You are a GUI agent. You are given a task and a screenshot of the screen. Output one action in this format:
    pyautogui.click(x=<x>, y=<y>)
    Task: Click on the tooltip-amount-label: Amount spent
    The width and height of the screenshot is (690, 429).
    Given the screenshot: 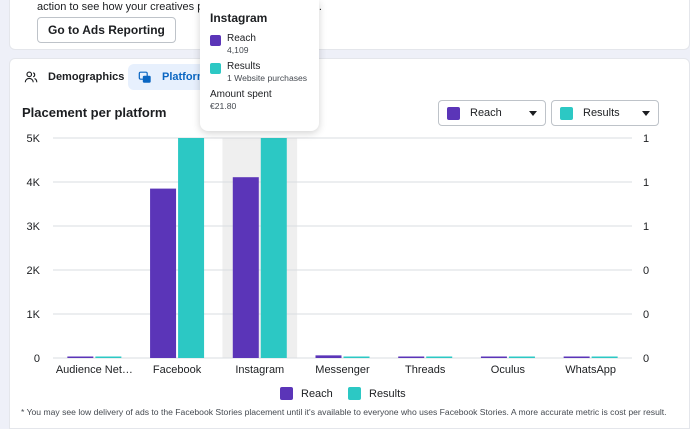 What is the action you would take?
    pyautogui.click(x=241, y=94)
    